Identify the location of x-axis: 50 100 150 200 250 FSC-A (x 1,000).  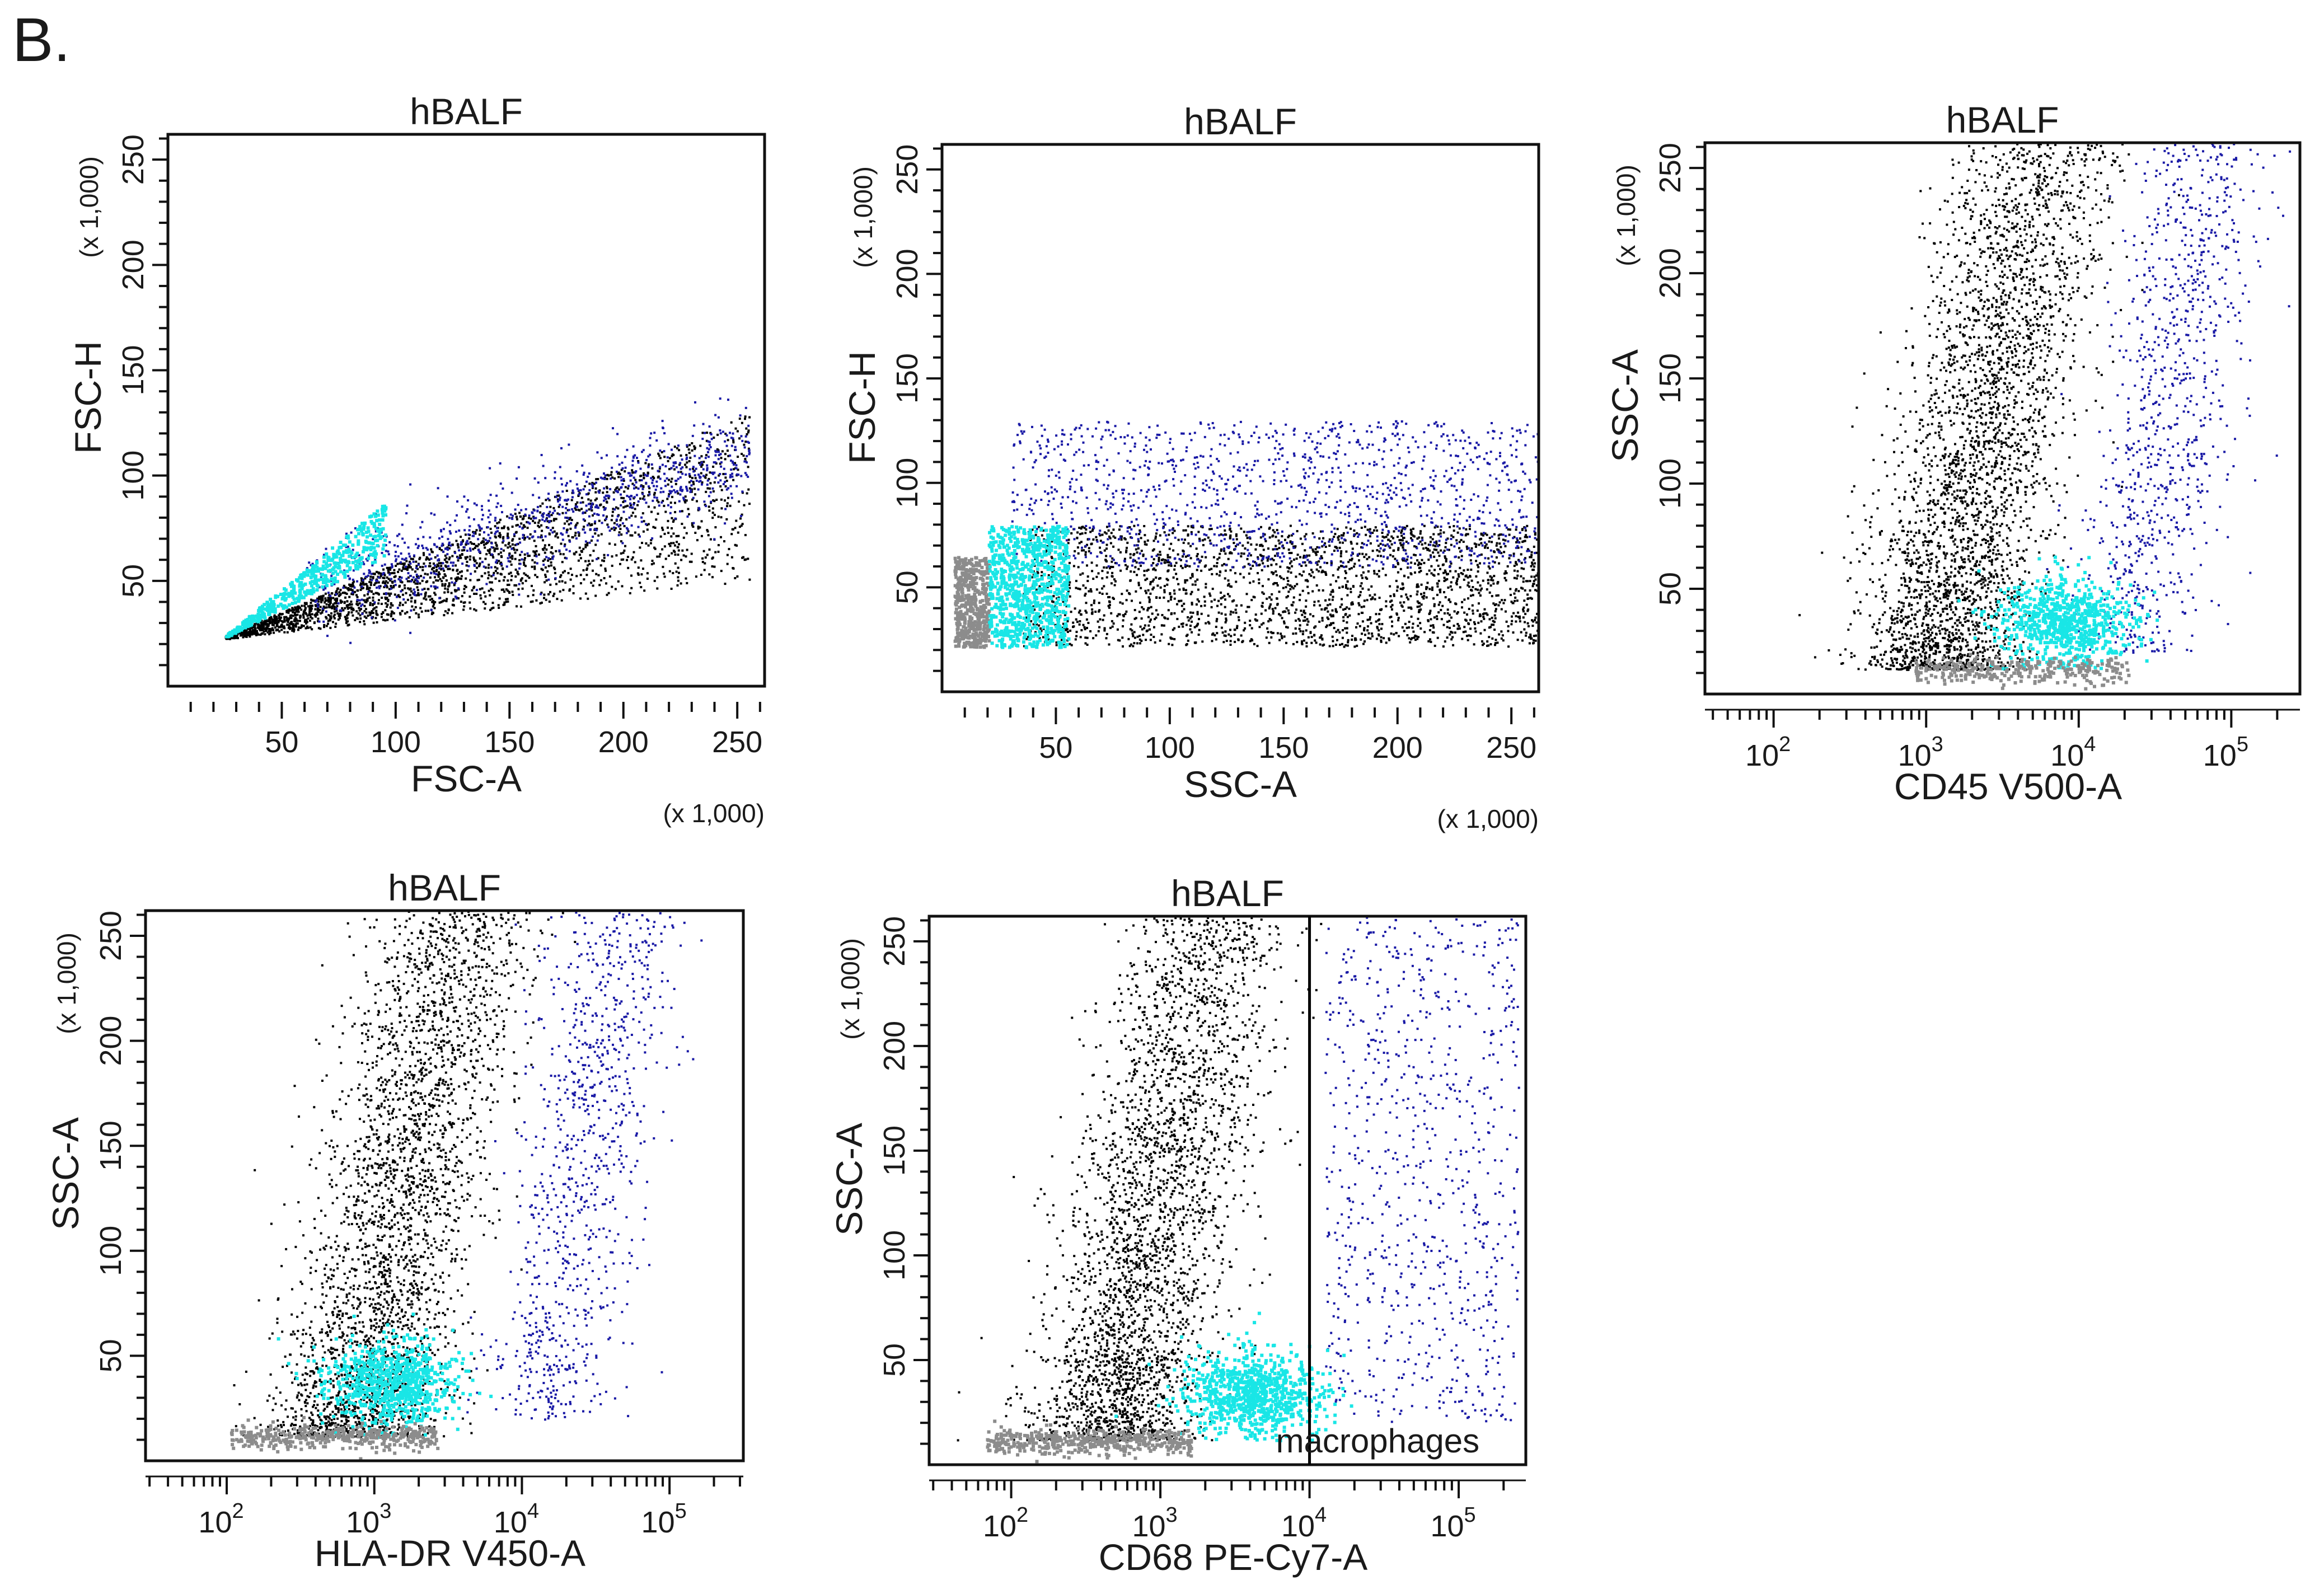
(477, 765).